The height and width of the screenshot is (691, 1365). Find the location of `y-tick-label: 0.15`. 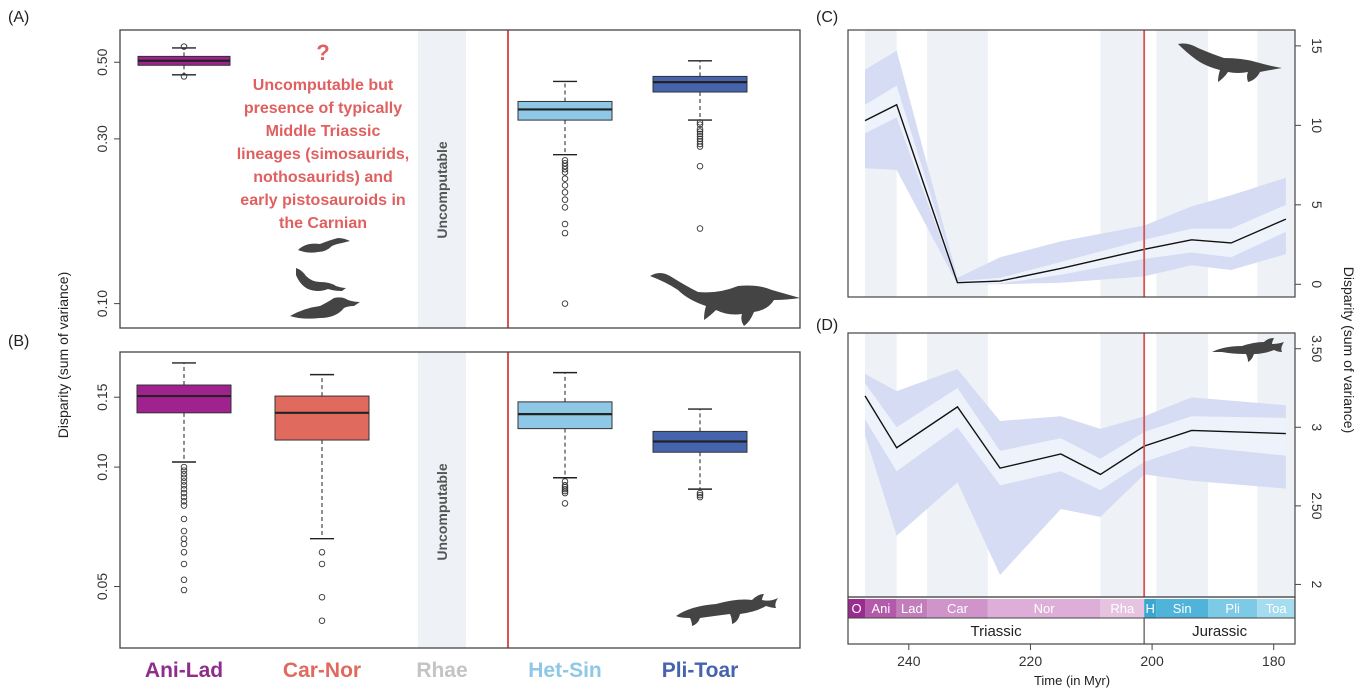

y-tick-label: 0.15 is located at coordinates (102, 396).